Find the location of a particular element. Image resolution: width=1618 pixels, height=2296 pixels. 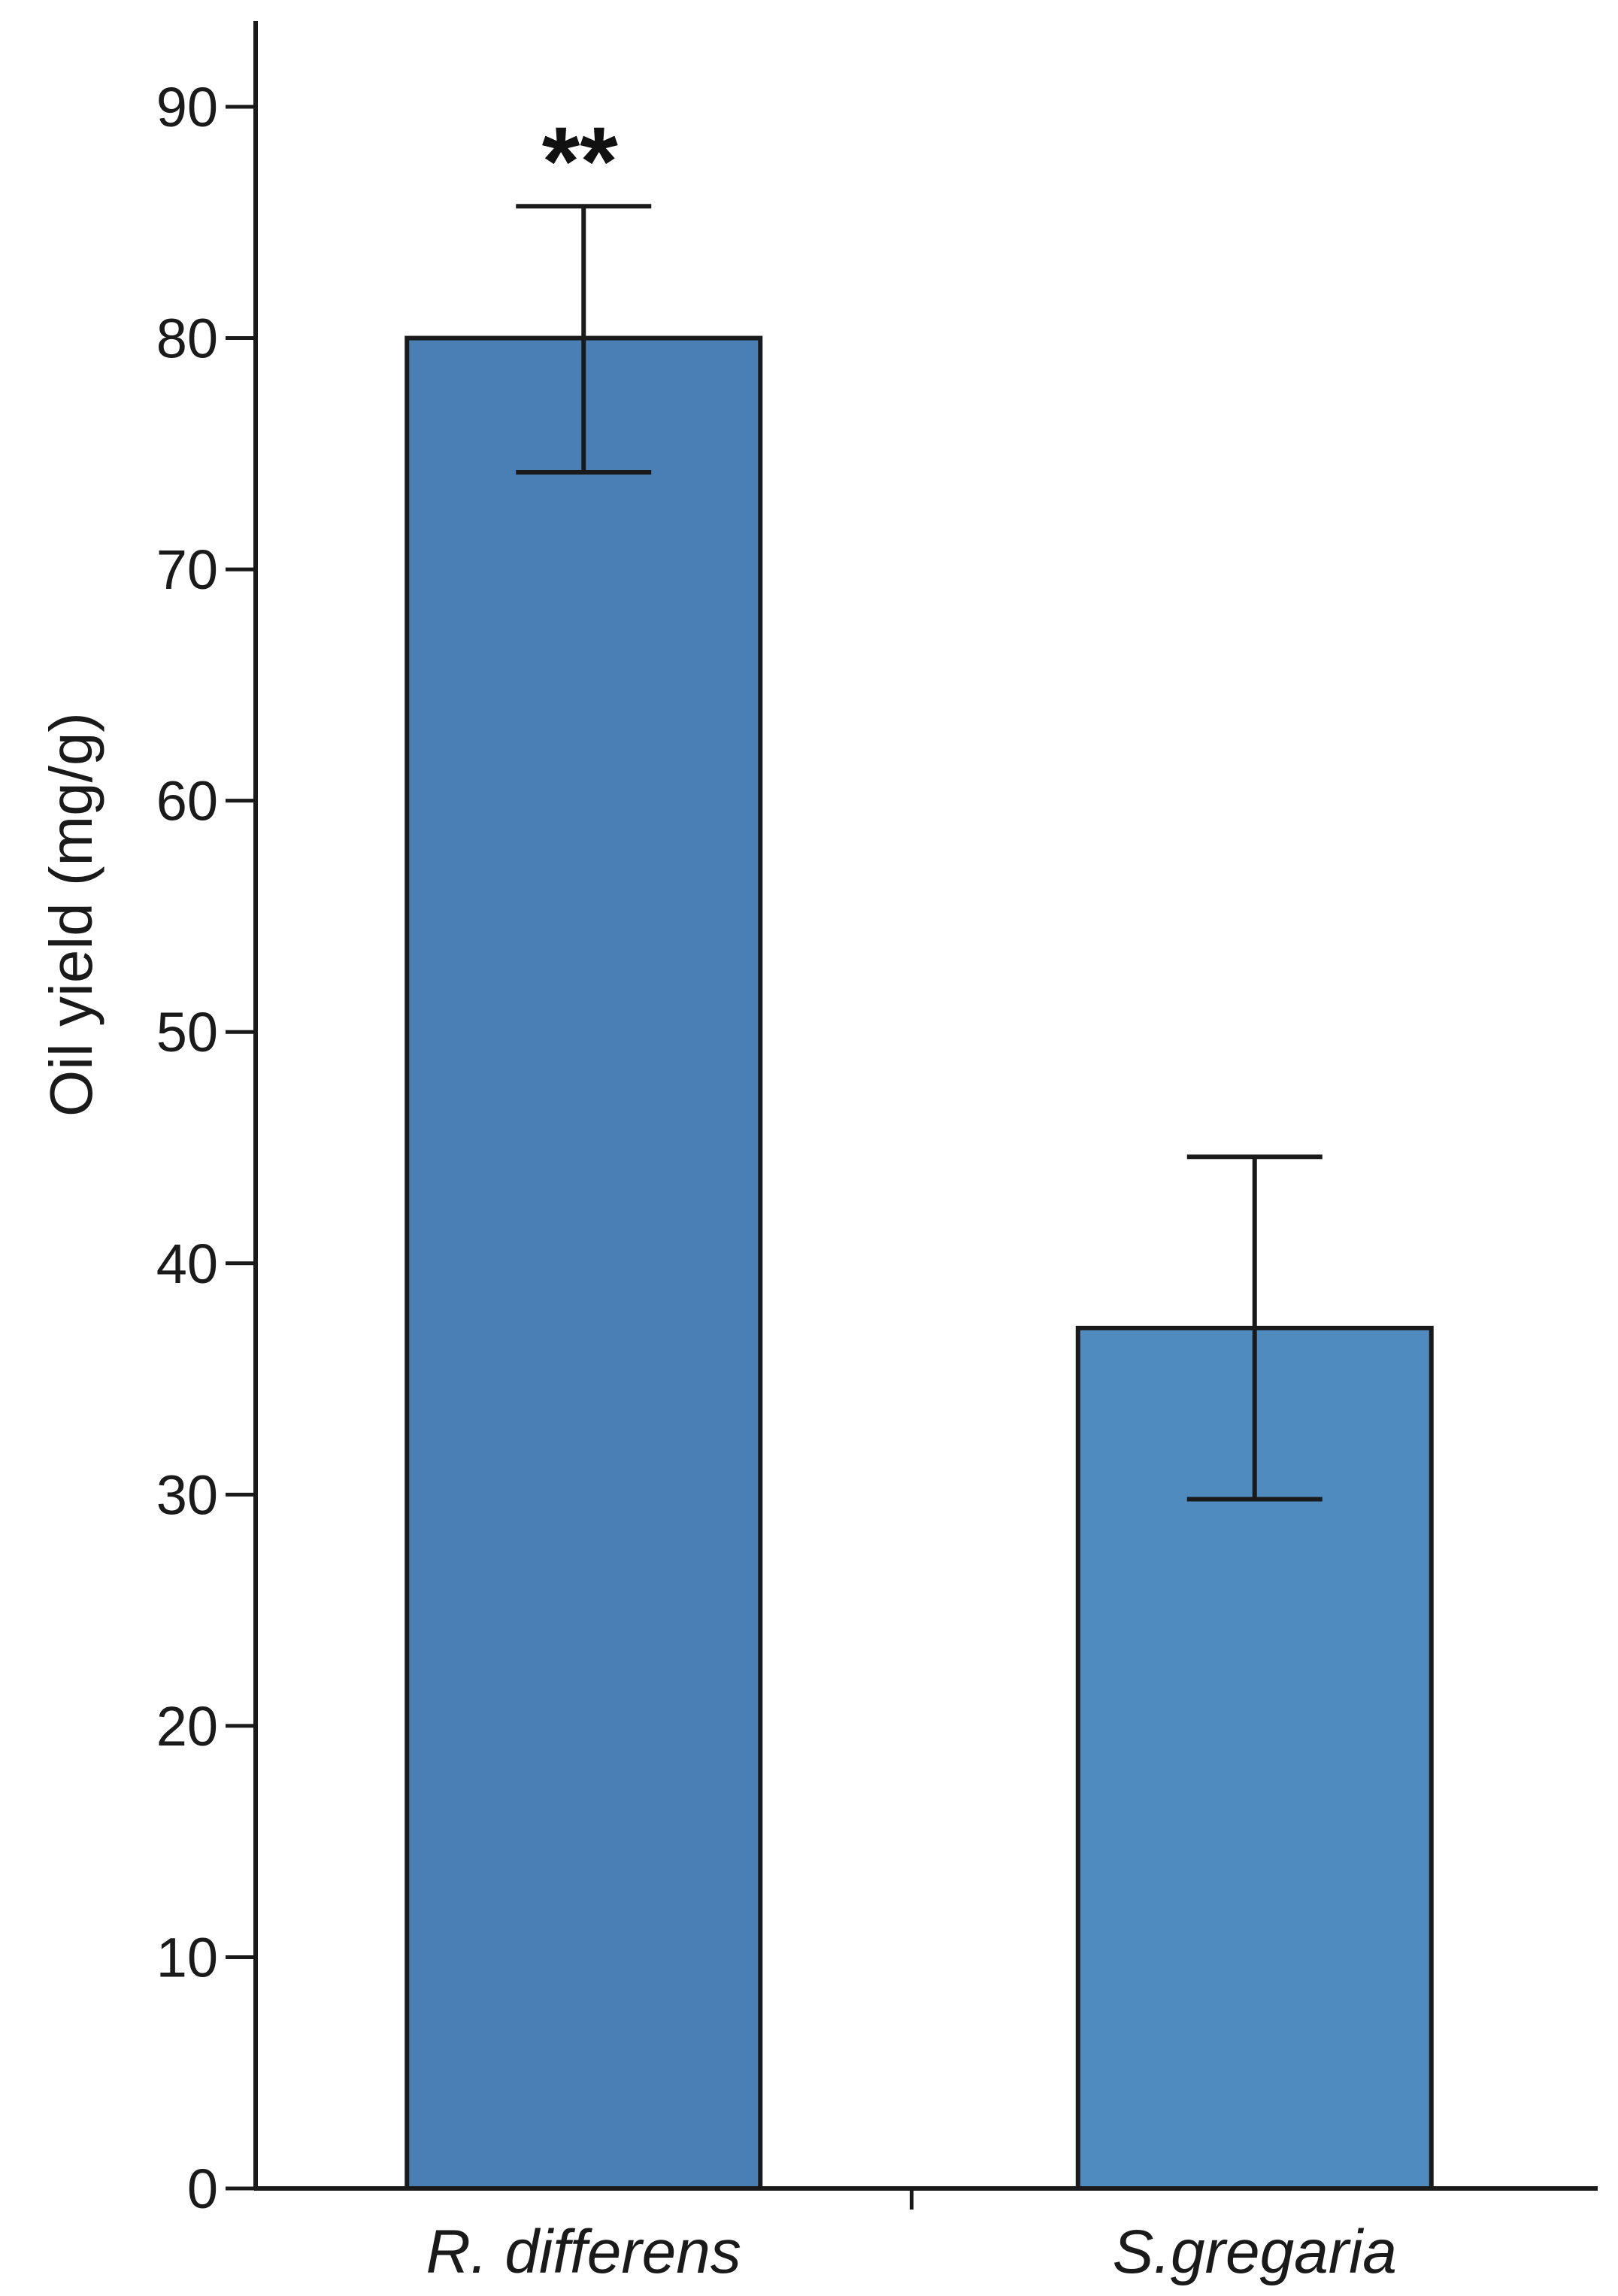

y-tick-label: 60 is located at coordinates (187, 802).